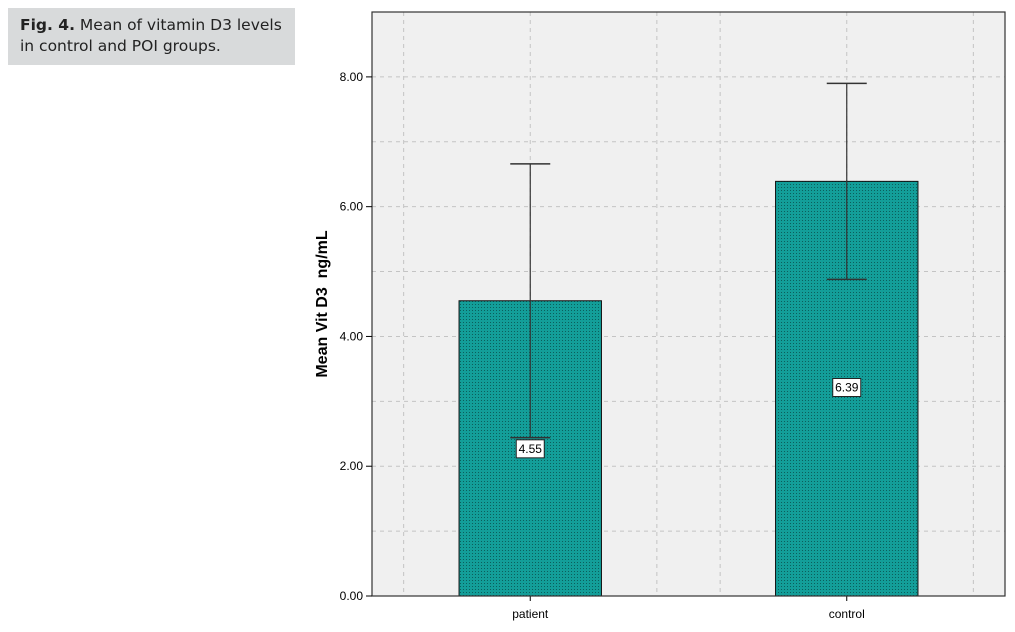 The image size is (1015, 632). I want to click on data-label-control: 6.39, so click(847, 388).